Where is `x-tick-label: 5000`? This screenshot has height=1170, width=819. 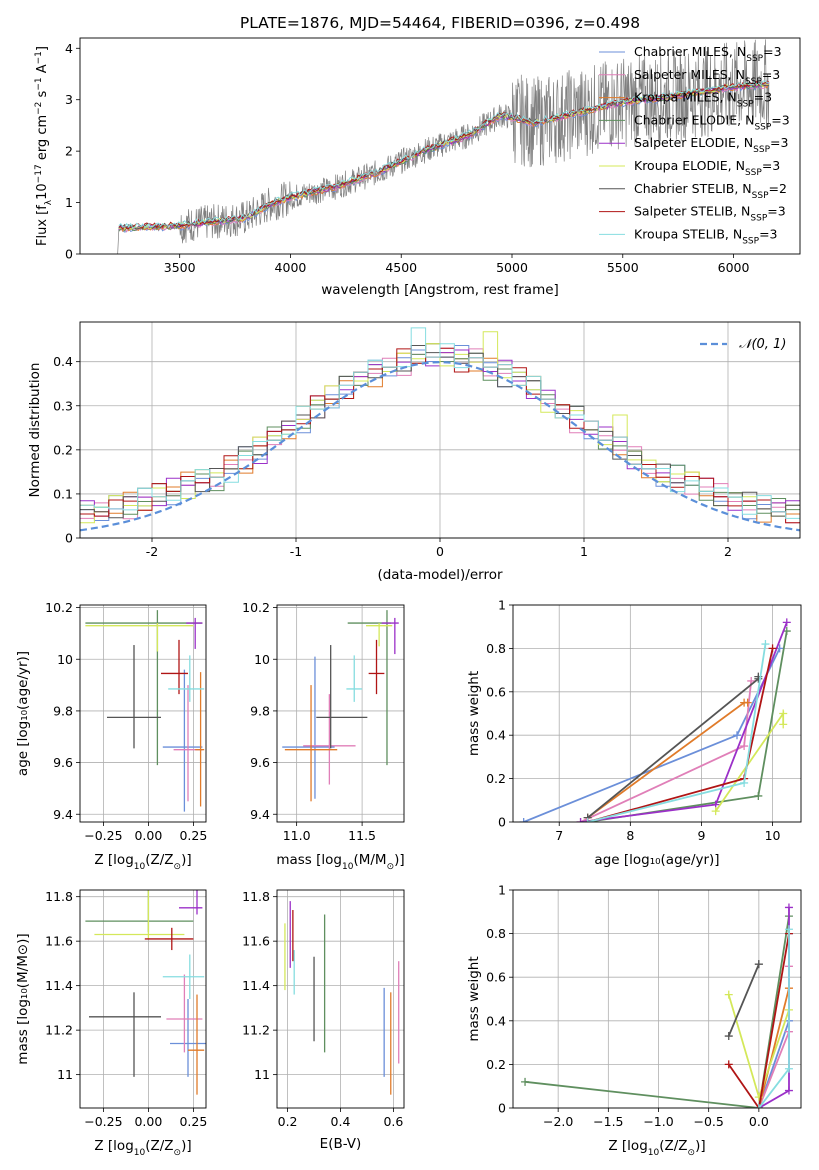
x-tick-label: 5000 is located at coordinates (512, 267).